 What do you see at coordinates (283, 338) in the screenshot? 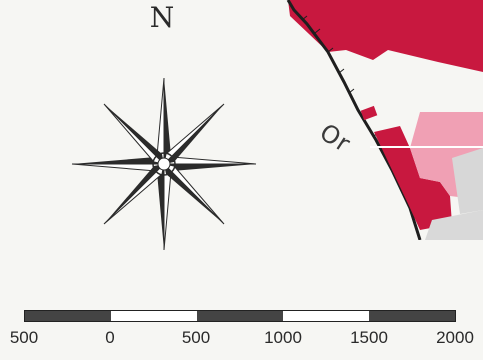
I see `scale-tick-label: 1000` at bounding box center [283, 338].